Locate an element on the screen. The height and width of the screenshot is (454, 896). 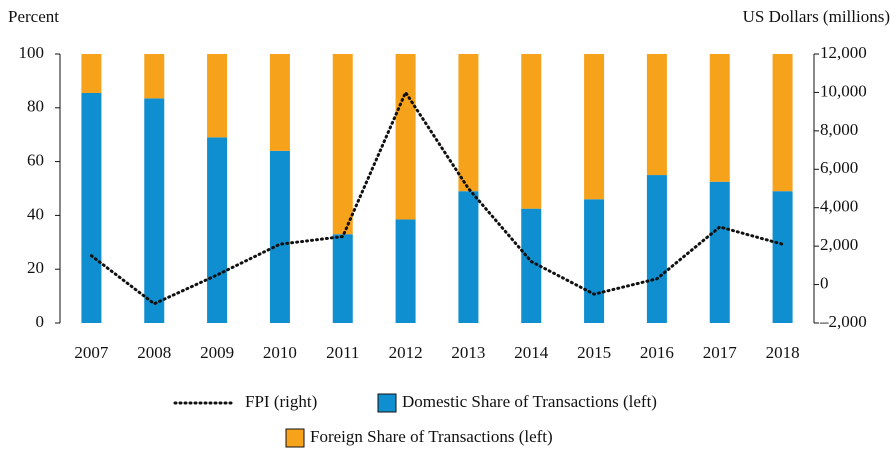
x-tick-label: 2007 is located at coordinates (91, 352).